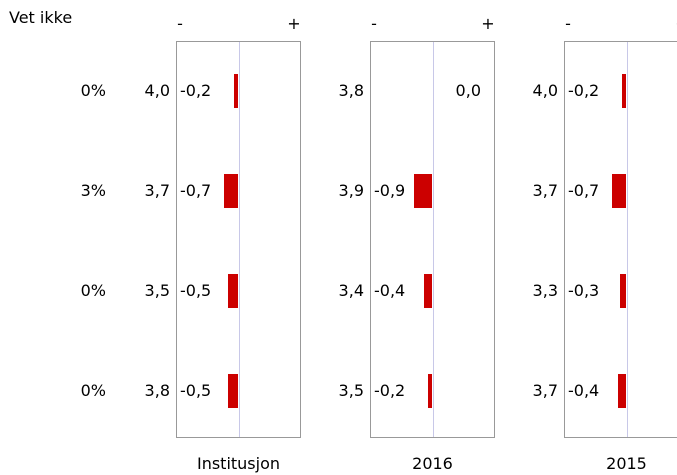  Describe the element at coordinates (238, 463) in the screenshot. I see `panel-label: Institusjon` at that location.